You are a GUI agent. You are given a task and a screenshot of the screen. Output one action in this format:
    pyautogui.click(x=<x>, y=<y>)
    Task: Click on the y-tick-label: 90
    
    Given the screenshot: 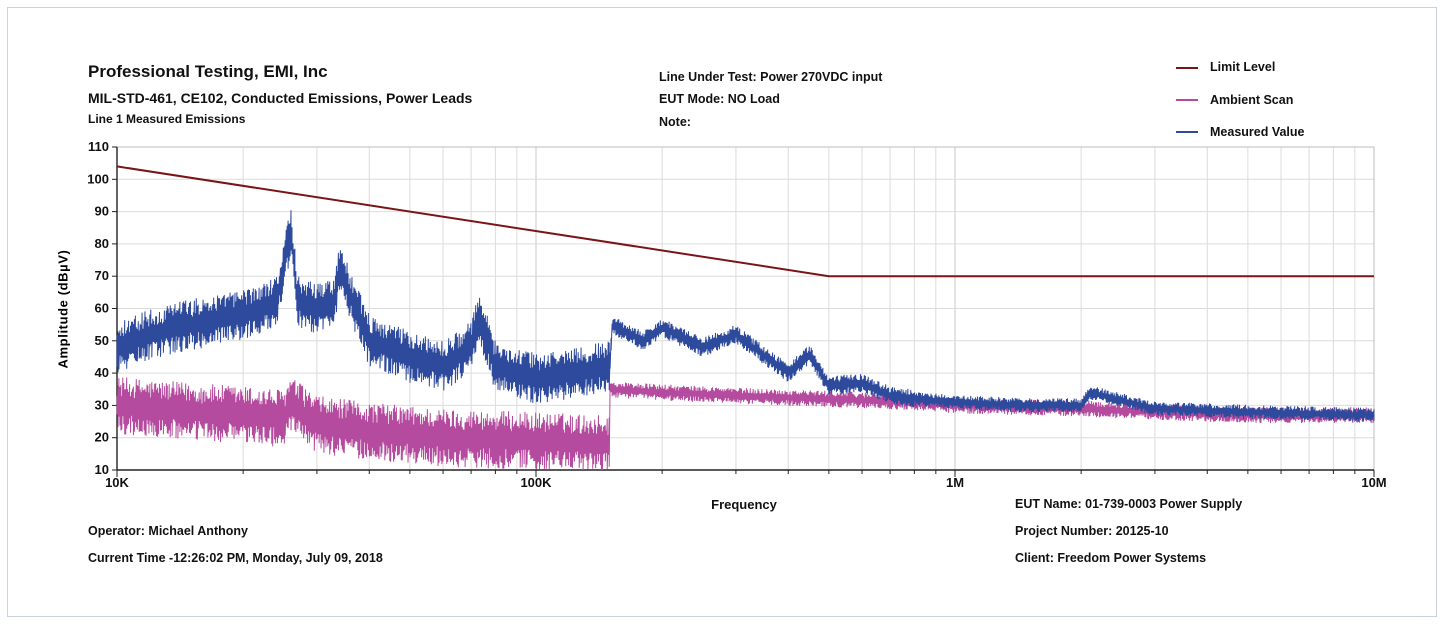 What is the action you would take?
    pyautogui.click(x=102, y=211)
    